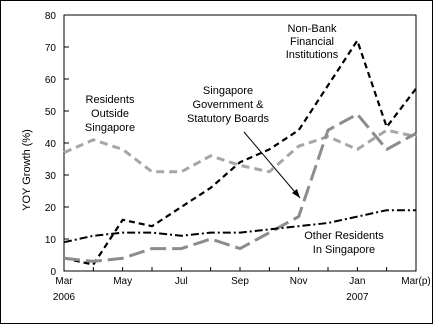  Describe the element at coordinates (240, 281) in the screenshot. I see `x-tick-label: Sep` at that location.